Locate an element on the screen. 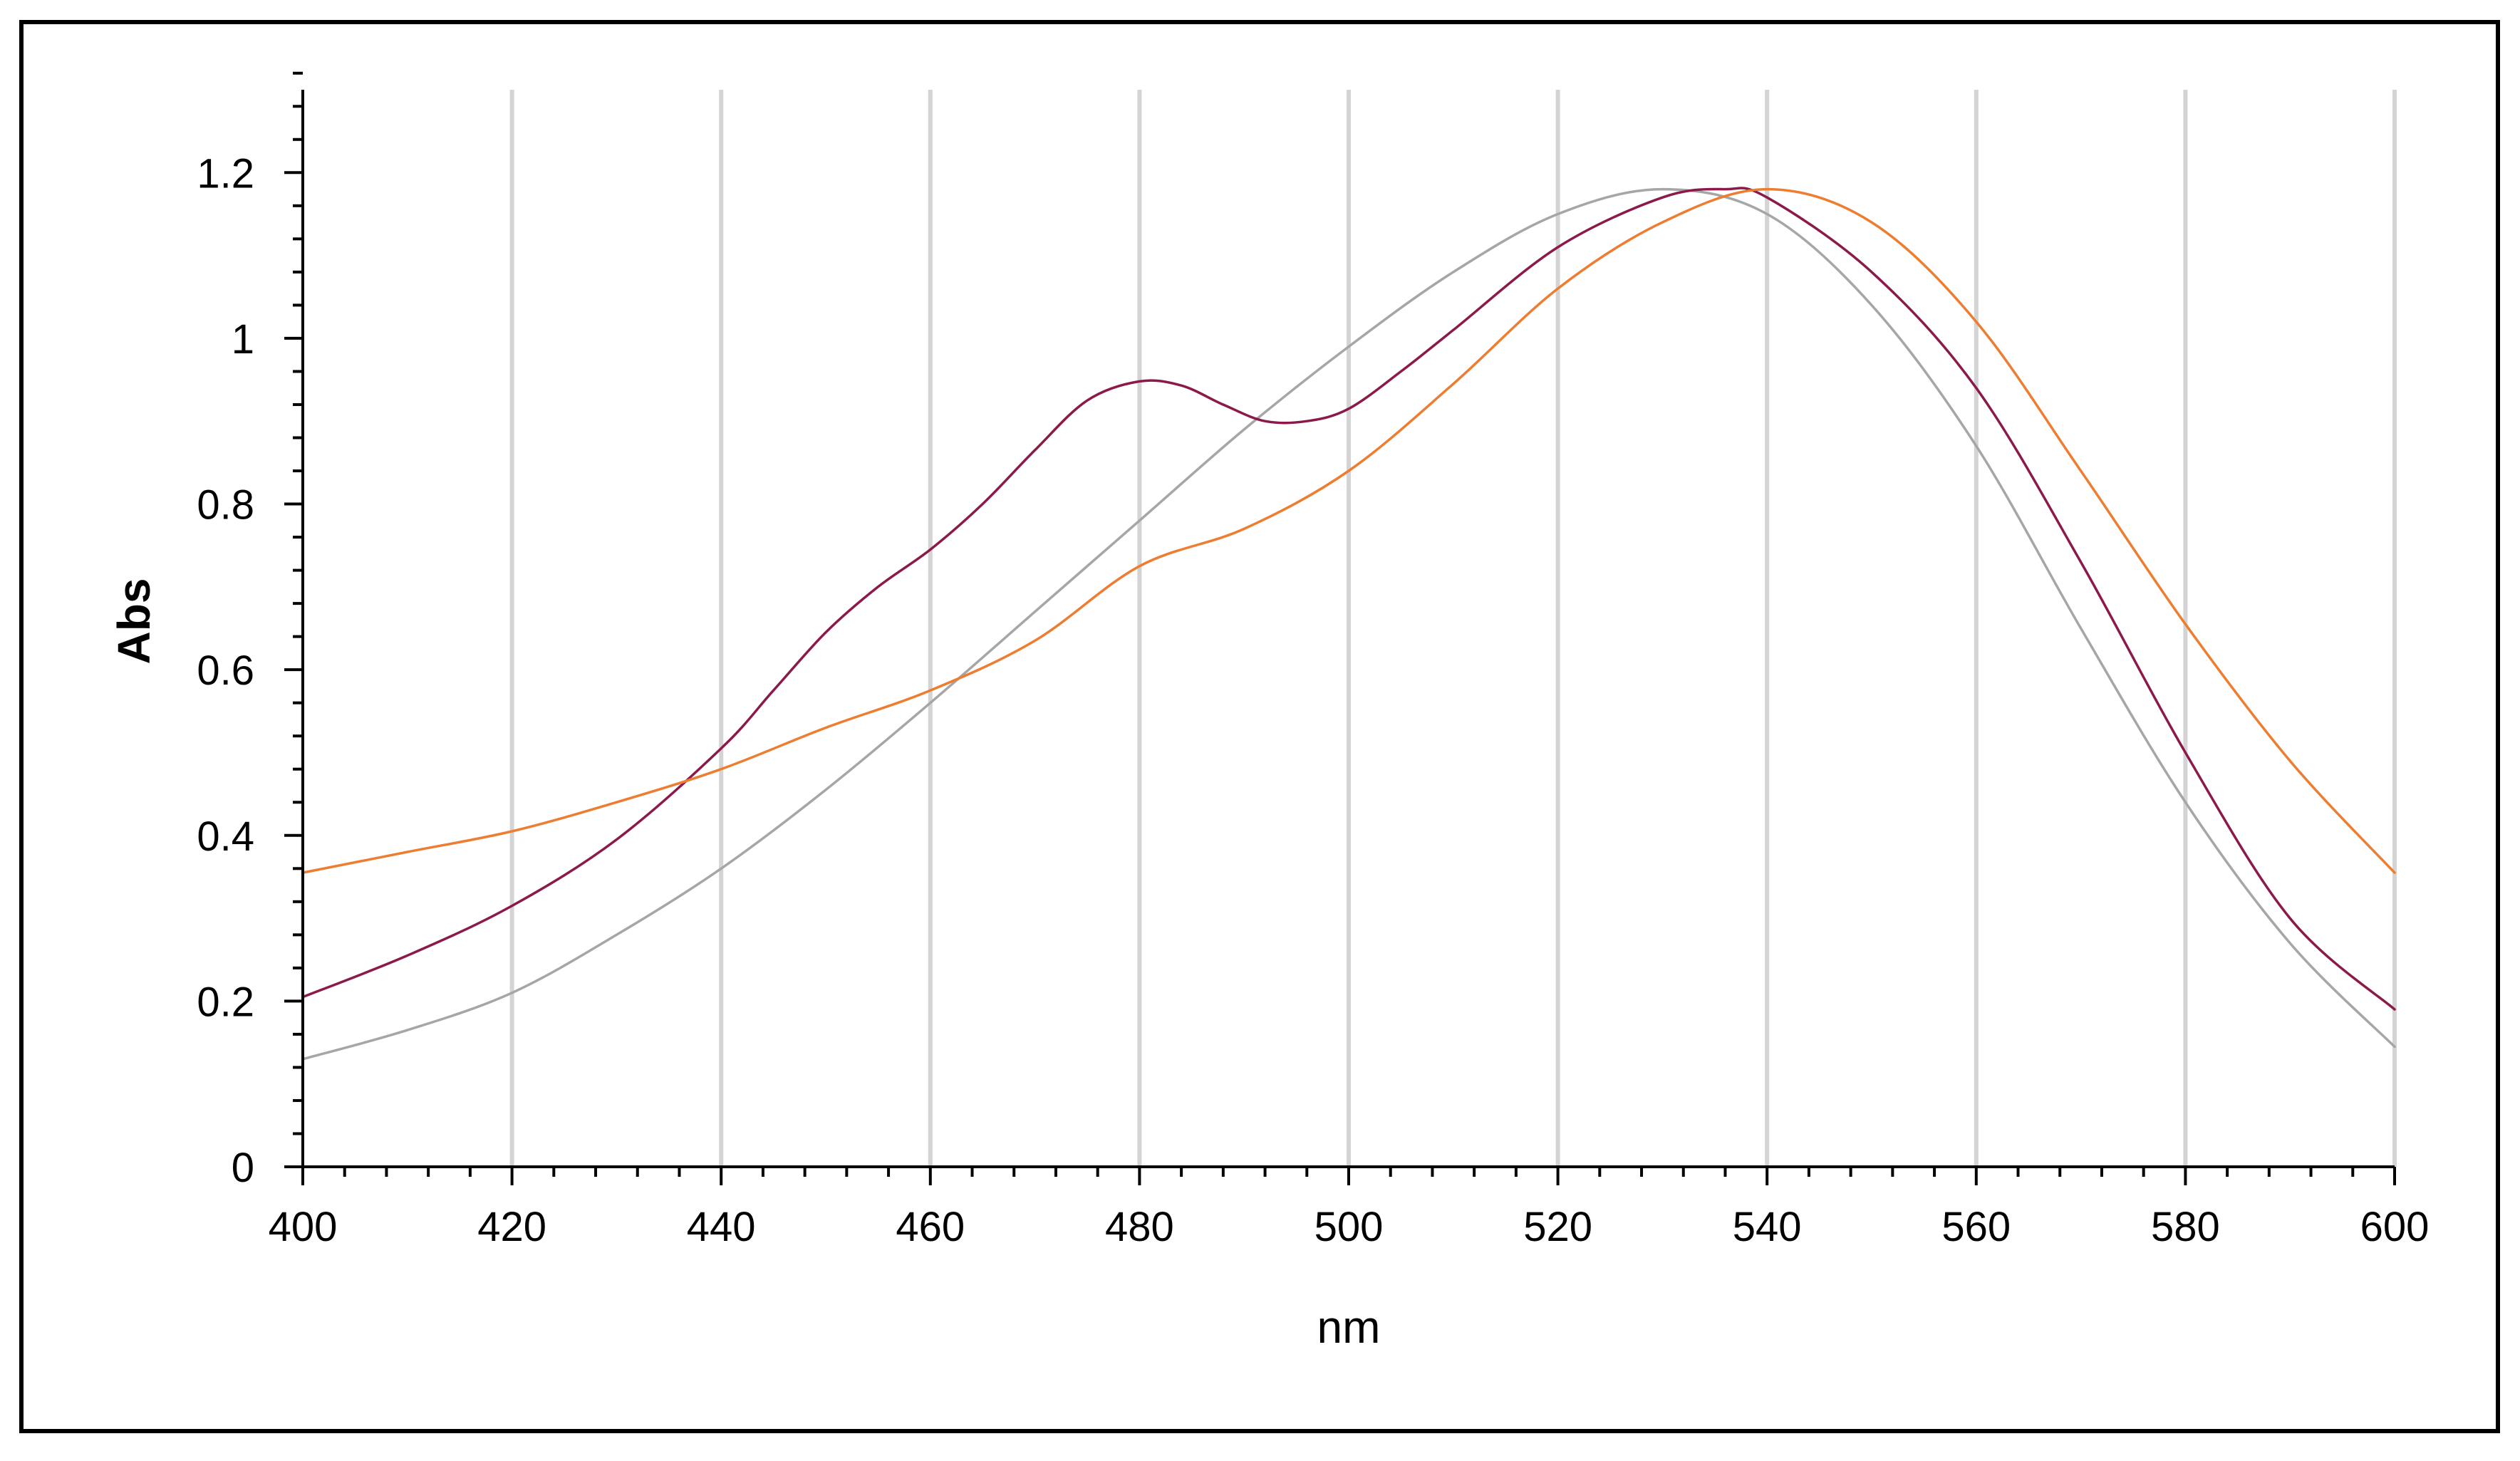 Image resolution: width=2520 pixels, height=1461 pixels. x-tick-label: 600 is located at coordinates (2395, 1227).